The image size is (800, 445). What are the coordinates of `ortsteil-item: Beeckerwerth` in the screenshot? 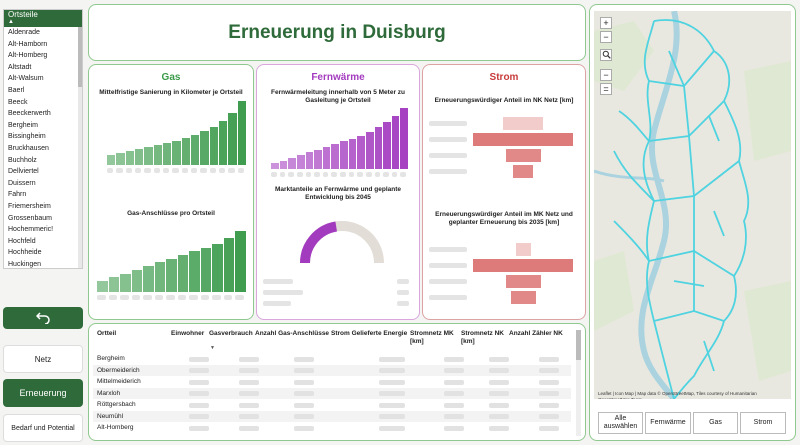 It's located at (29, 114).